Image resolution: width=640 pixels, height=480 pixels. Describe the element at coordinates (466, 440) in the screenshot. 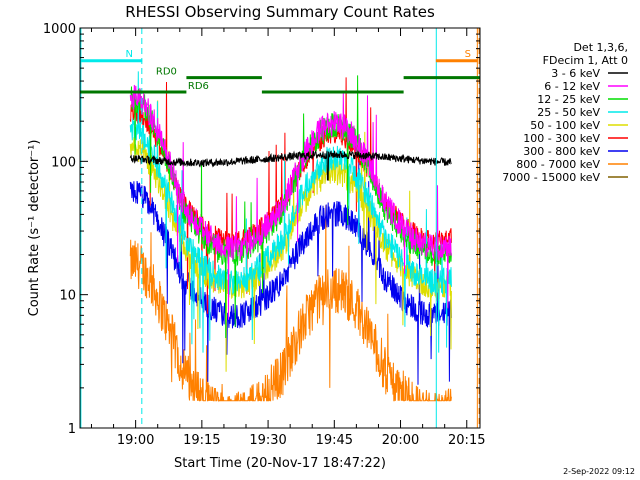

I see `x-tick-label-20:15: 20:15` at that location.